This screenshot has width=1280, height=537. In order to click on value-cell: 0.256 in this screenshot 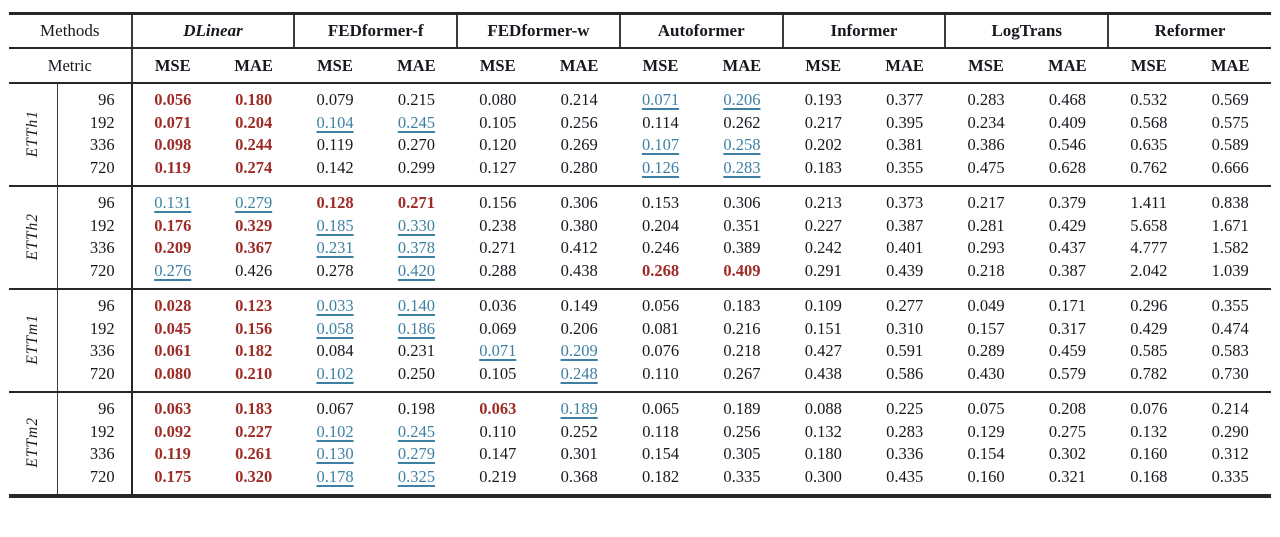, I will do `click(742, 431)`.